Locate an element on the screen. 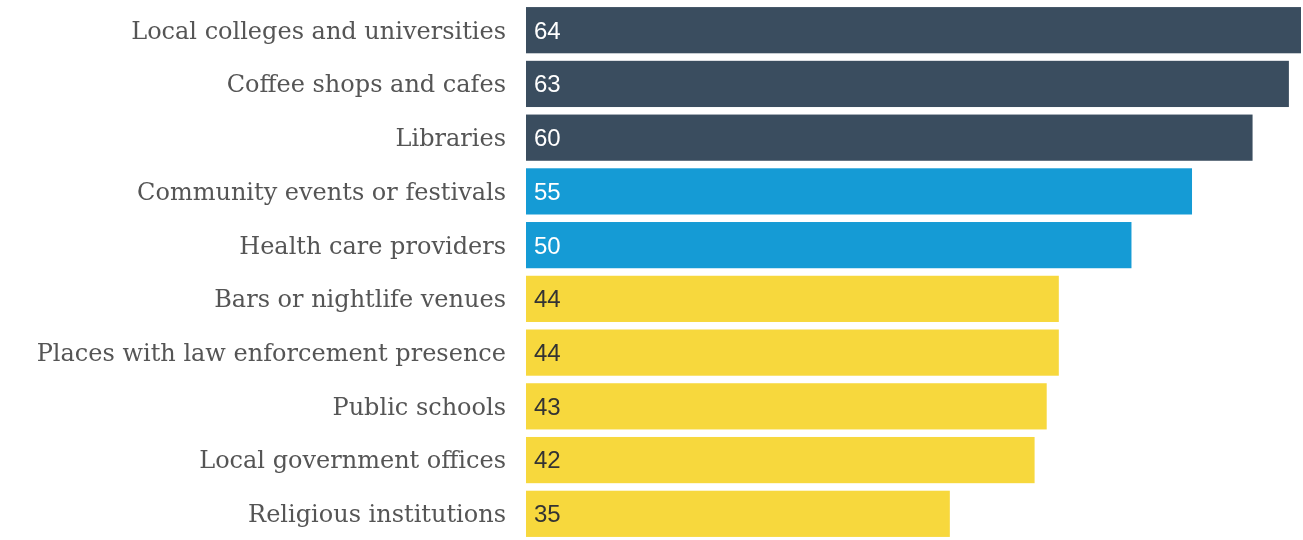  data-label: 55 is located at coordinates (547, 191).